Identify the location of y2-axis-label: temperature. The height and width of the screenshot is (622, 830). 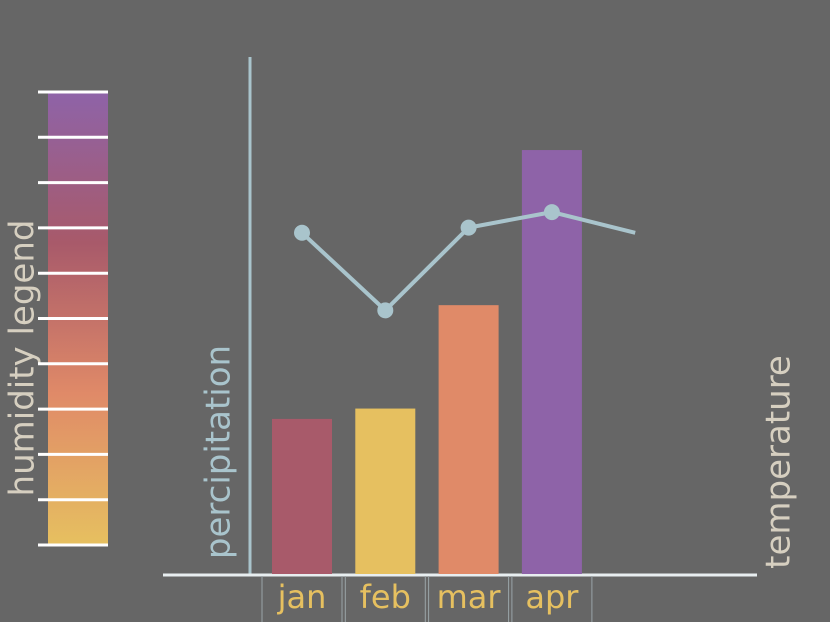
(779, 462).